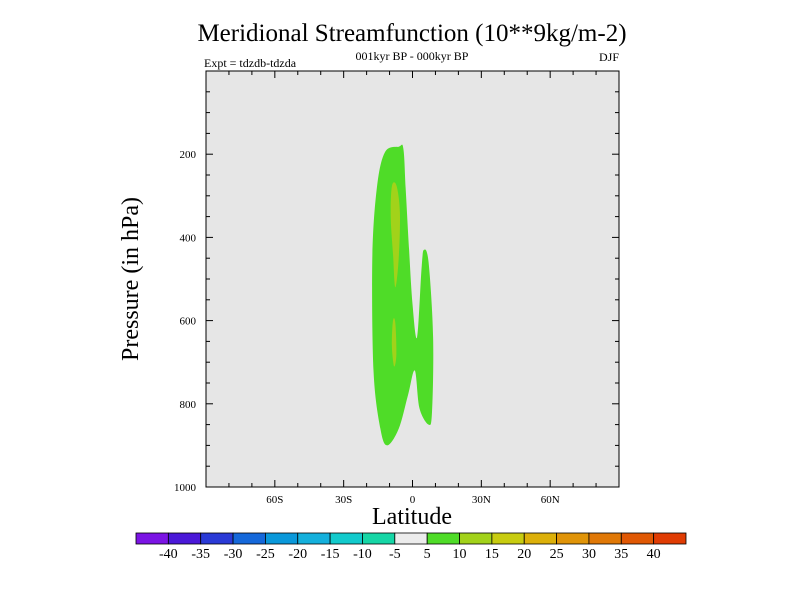 Image resolution: width=800 pixels, height=600 pixels. Describe the element at coordinates (188, 405) in the screenshot. I see `y-tick-label: 800` at that location.